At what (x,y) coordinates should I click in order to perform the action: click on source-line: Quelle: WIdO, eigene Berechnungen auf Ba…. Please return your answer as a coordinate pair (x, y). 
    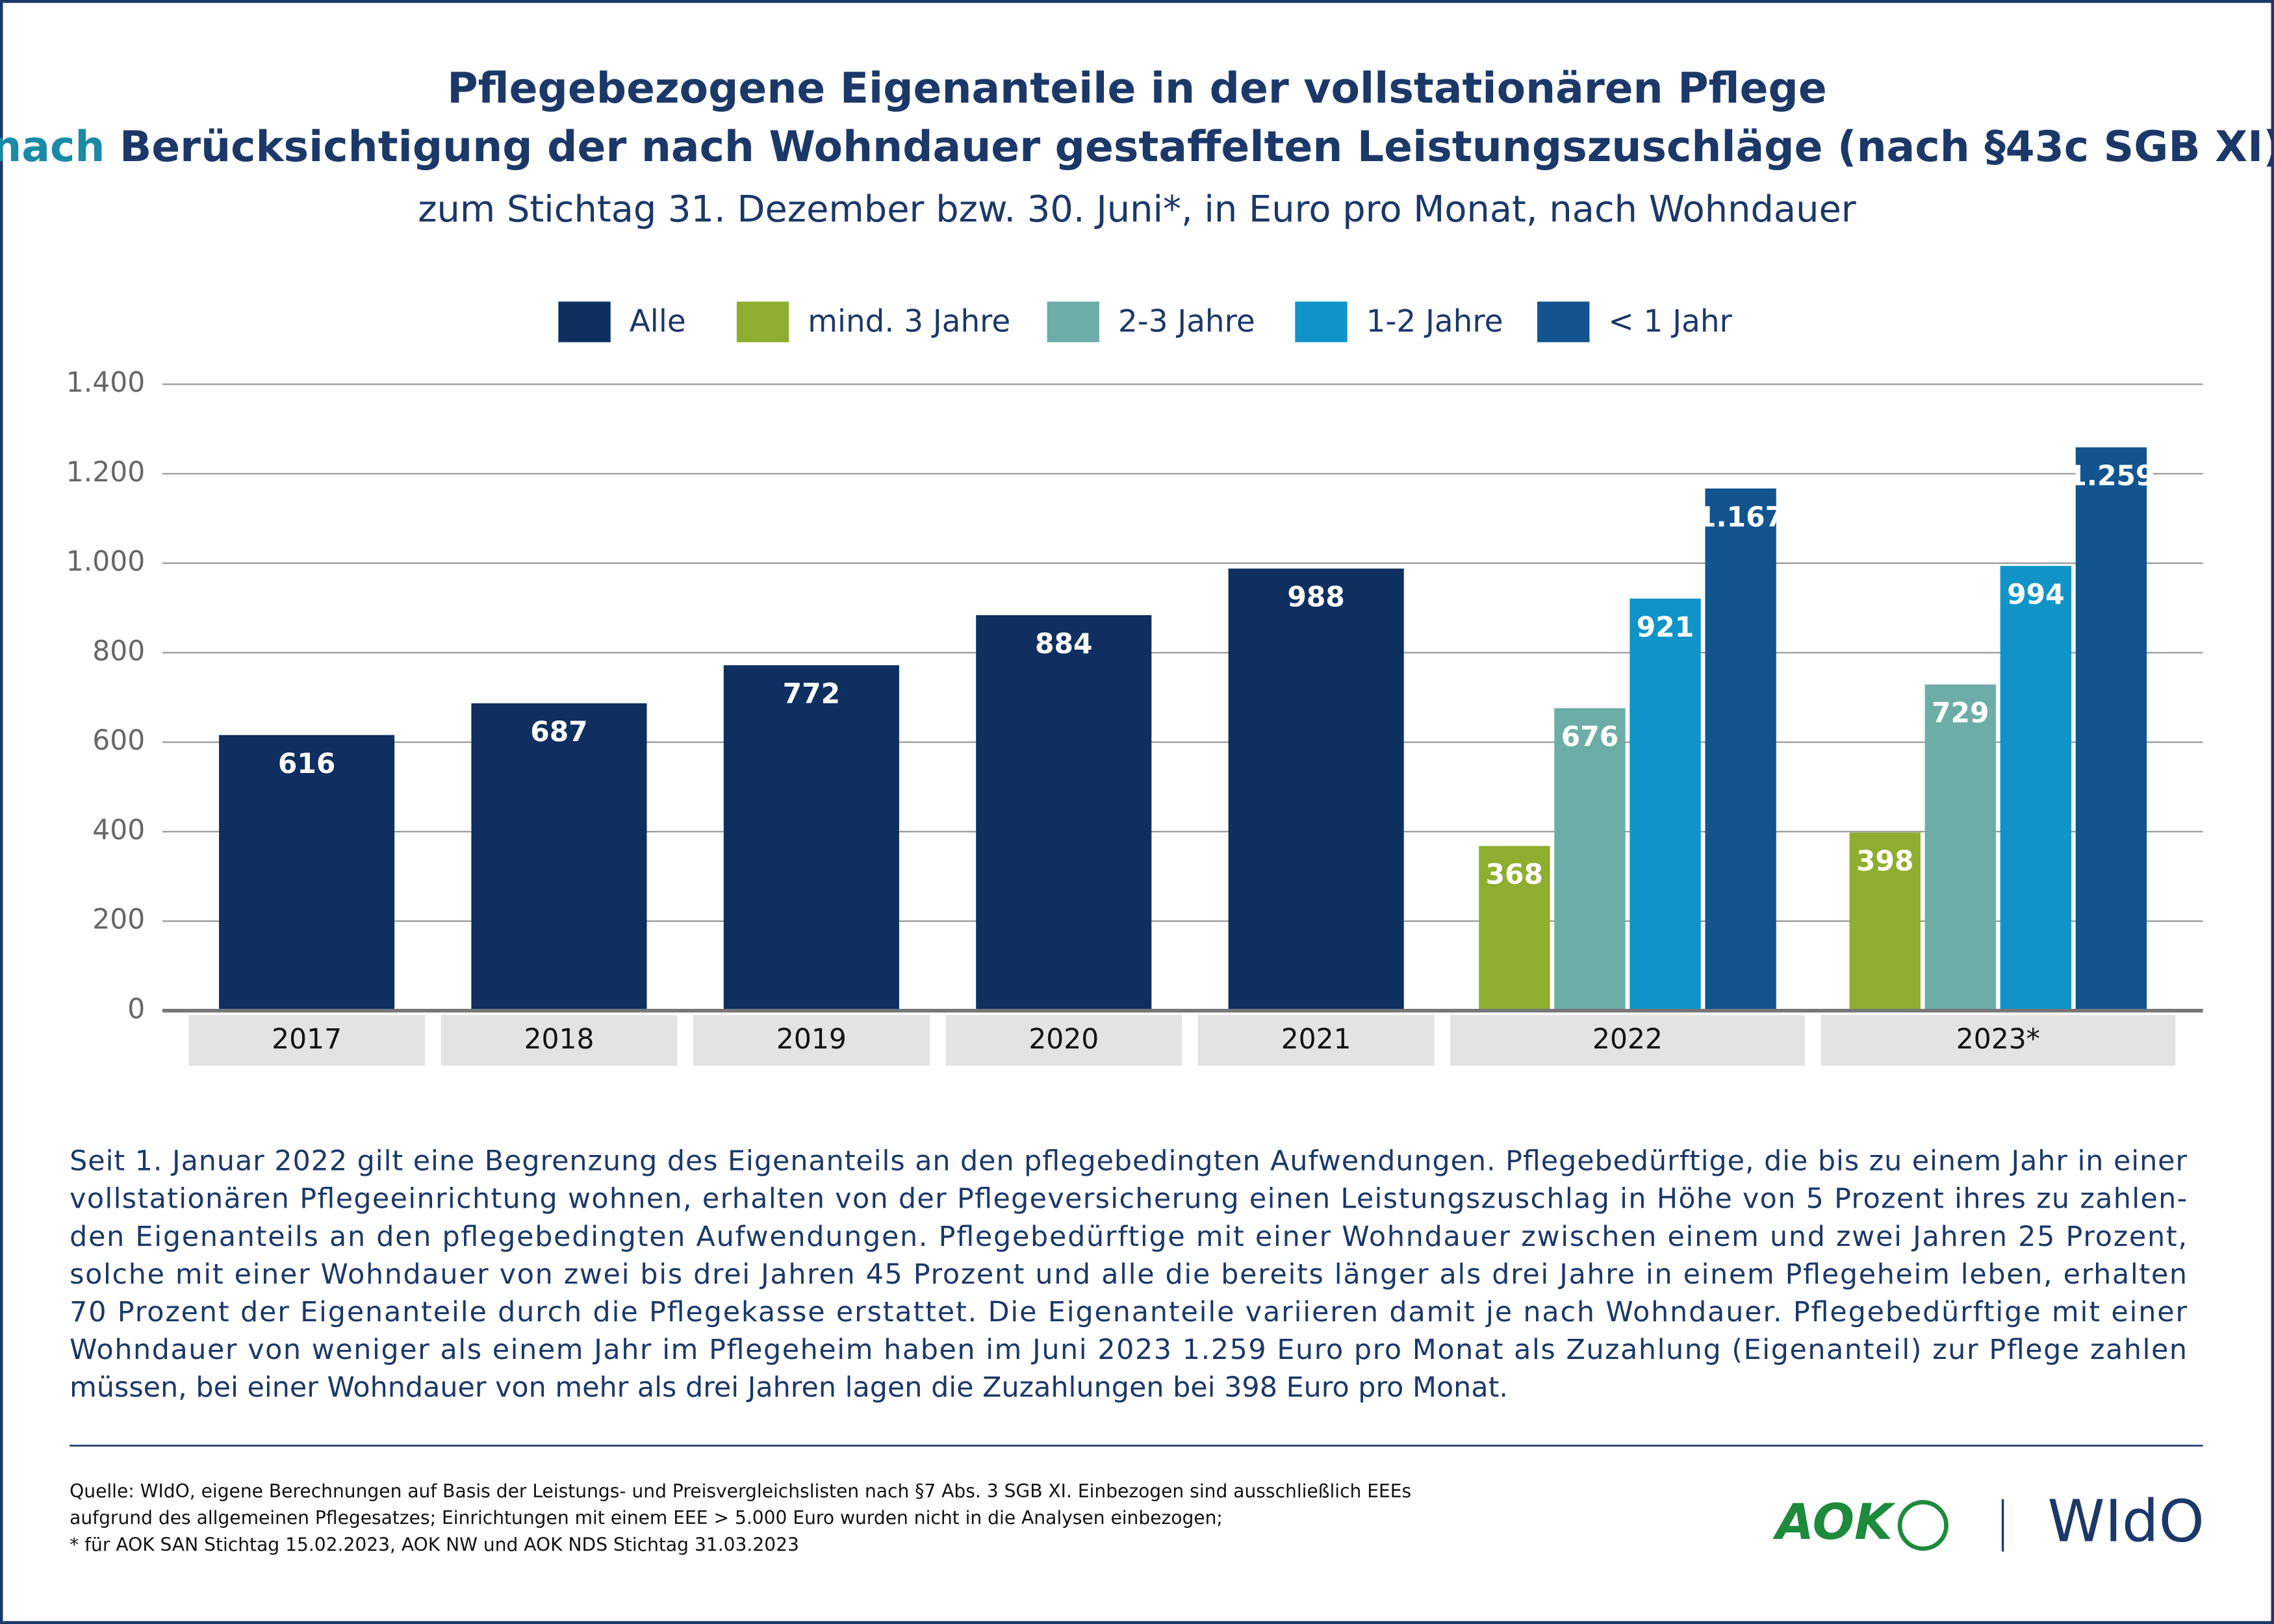
    Looking at the image, I should click on (740, 1491).